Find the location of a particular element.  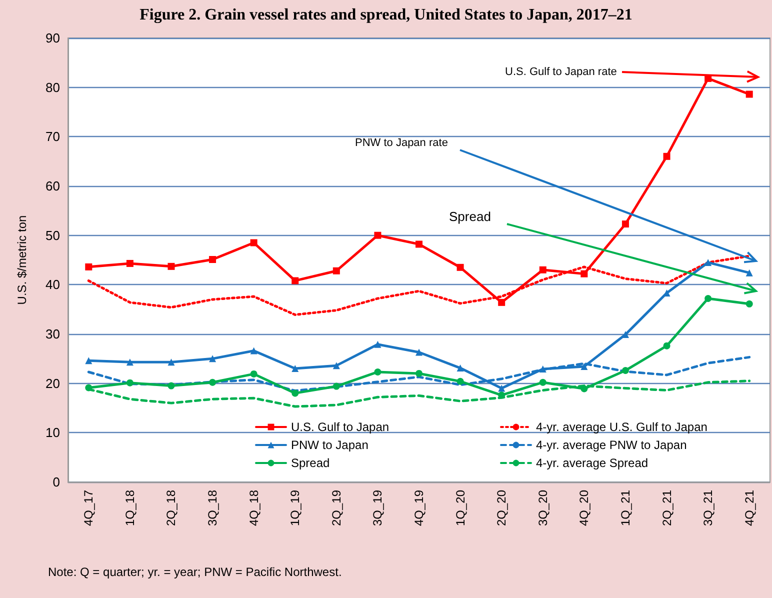

y-tick-label: 40 is located at coordinates (53, 284).